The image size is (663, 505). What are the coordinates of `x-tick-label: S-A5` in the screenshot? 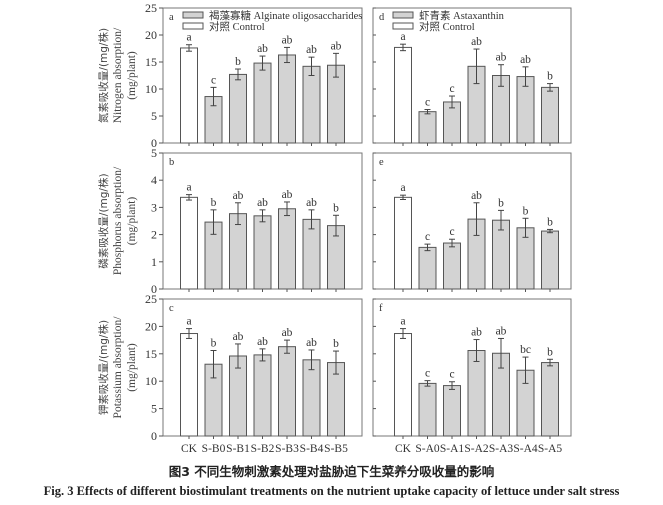 It's located at (550, 449).